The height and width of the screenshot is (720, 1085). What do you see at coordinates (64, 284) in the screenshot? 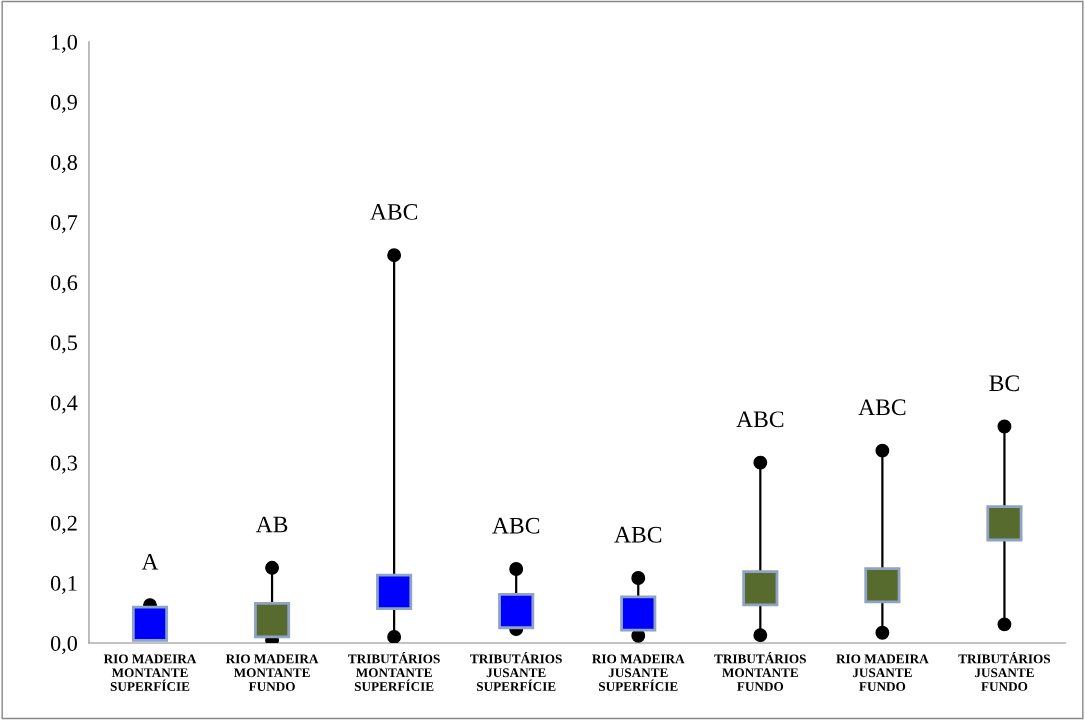
I see `y-tick-label: 0,6` at bounding box center [64, 284].